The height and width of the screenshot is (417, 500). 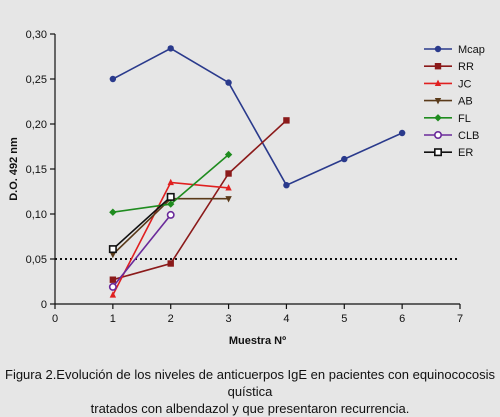 What do you see at coordinates (36, 215) in the screenshot?
I see `y-tick-label: 0,10` at bounding box center [36, 215].